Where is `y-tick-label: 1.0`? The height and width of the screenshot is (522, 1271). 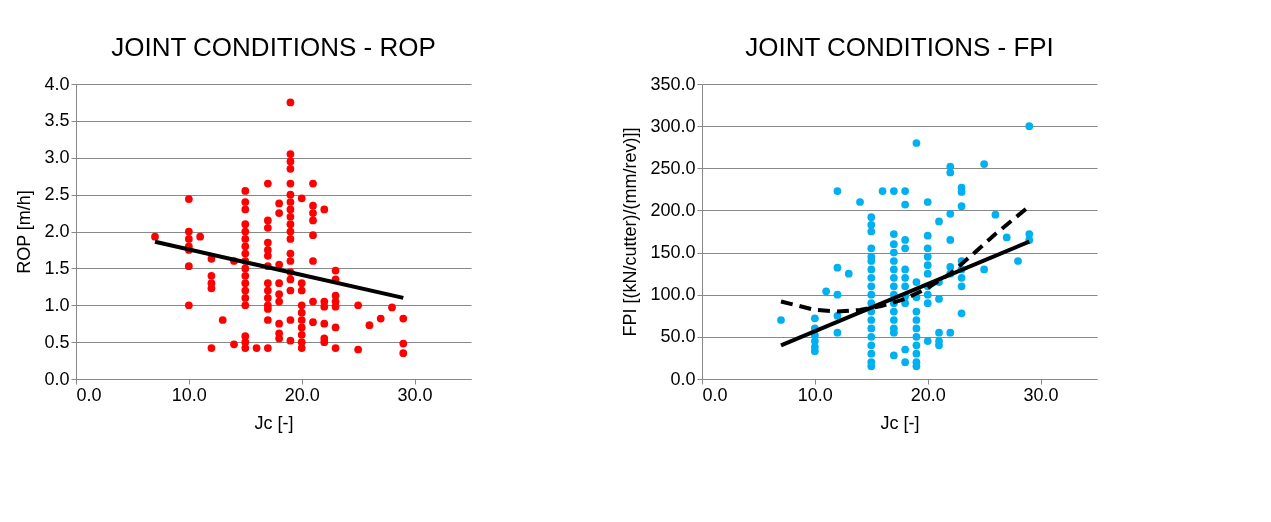
y-tick-label: 1.0 is located at coordinates (57, 304).